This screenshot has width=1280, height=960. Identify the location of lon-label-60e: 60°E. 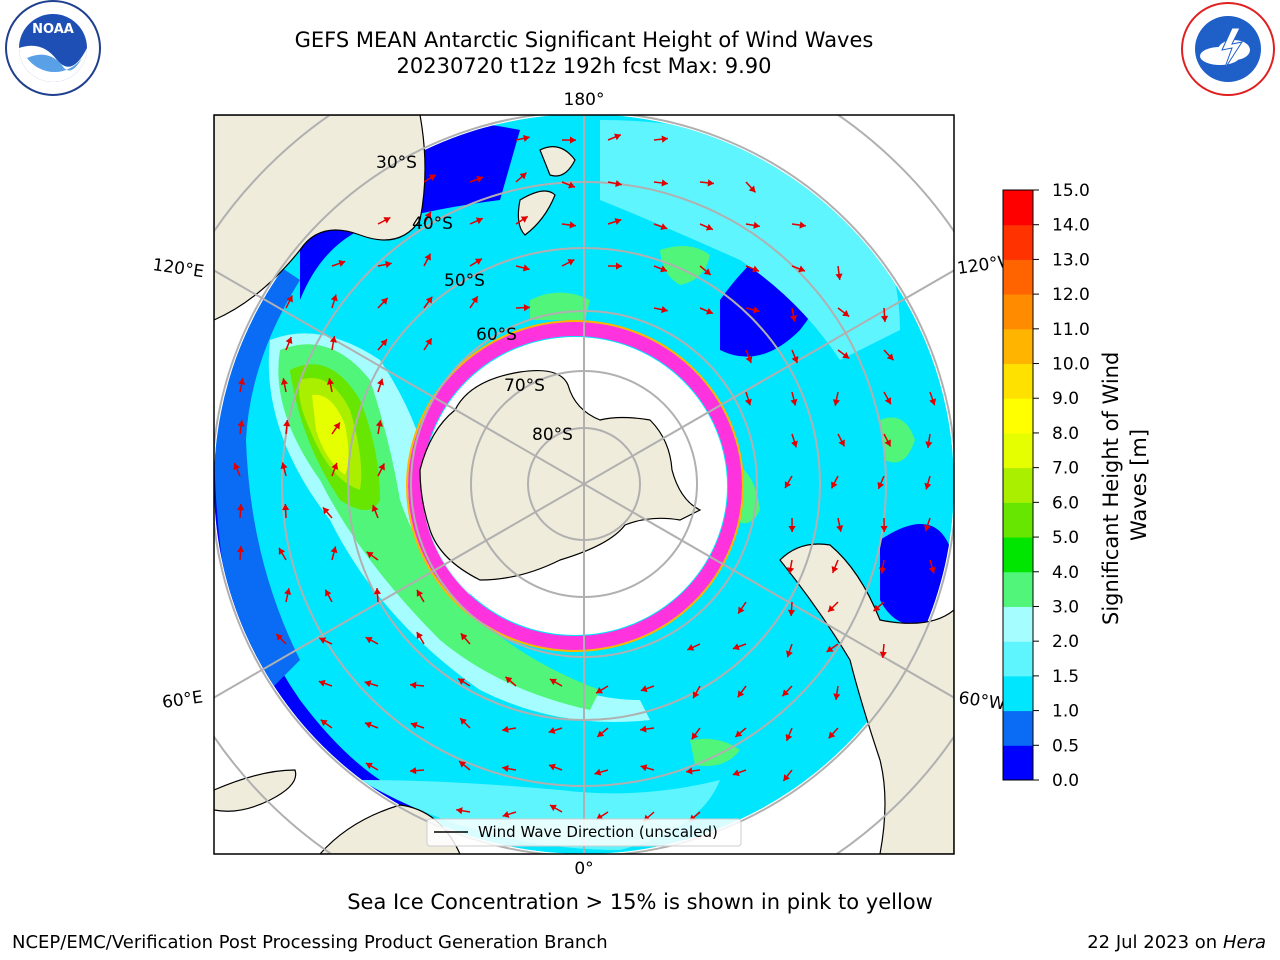
(182, 699).